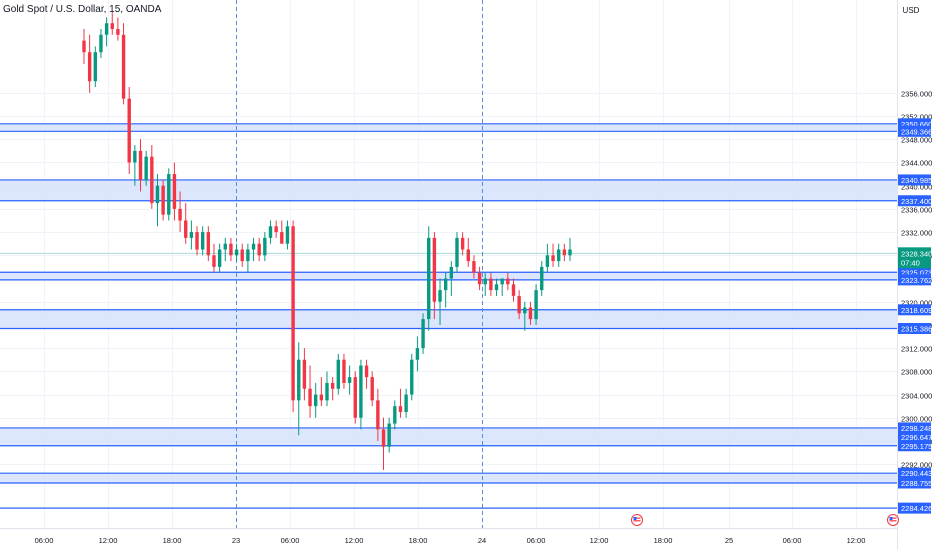 This screenshot has height=555, width=932. What do you see at coordinates (916, 310) in the screenshot?
I see `zone-label-top: 2318.609` at bounding box center [916, 310].